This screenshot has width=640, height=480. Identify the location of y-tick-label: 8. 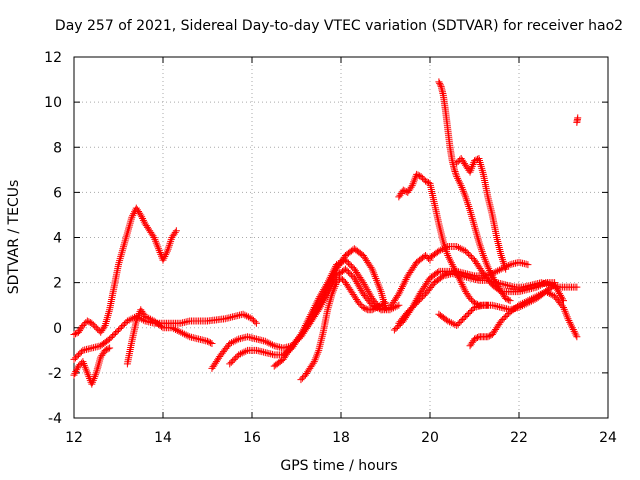
(57, 148).